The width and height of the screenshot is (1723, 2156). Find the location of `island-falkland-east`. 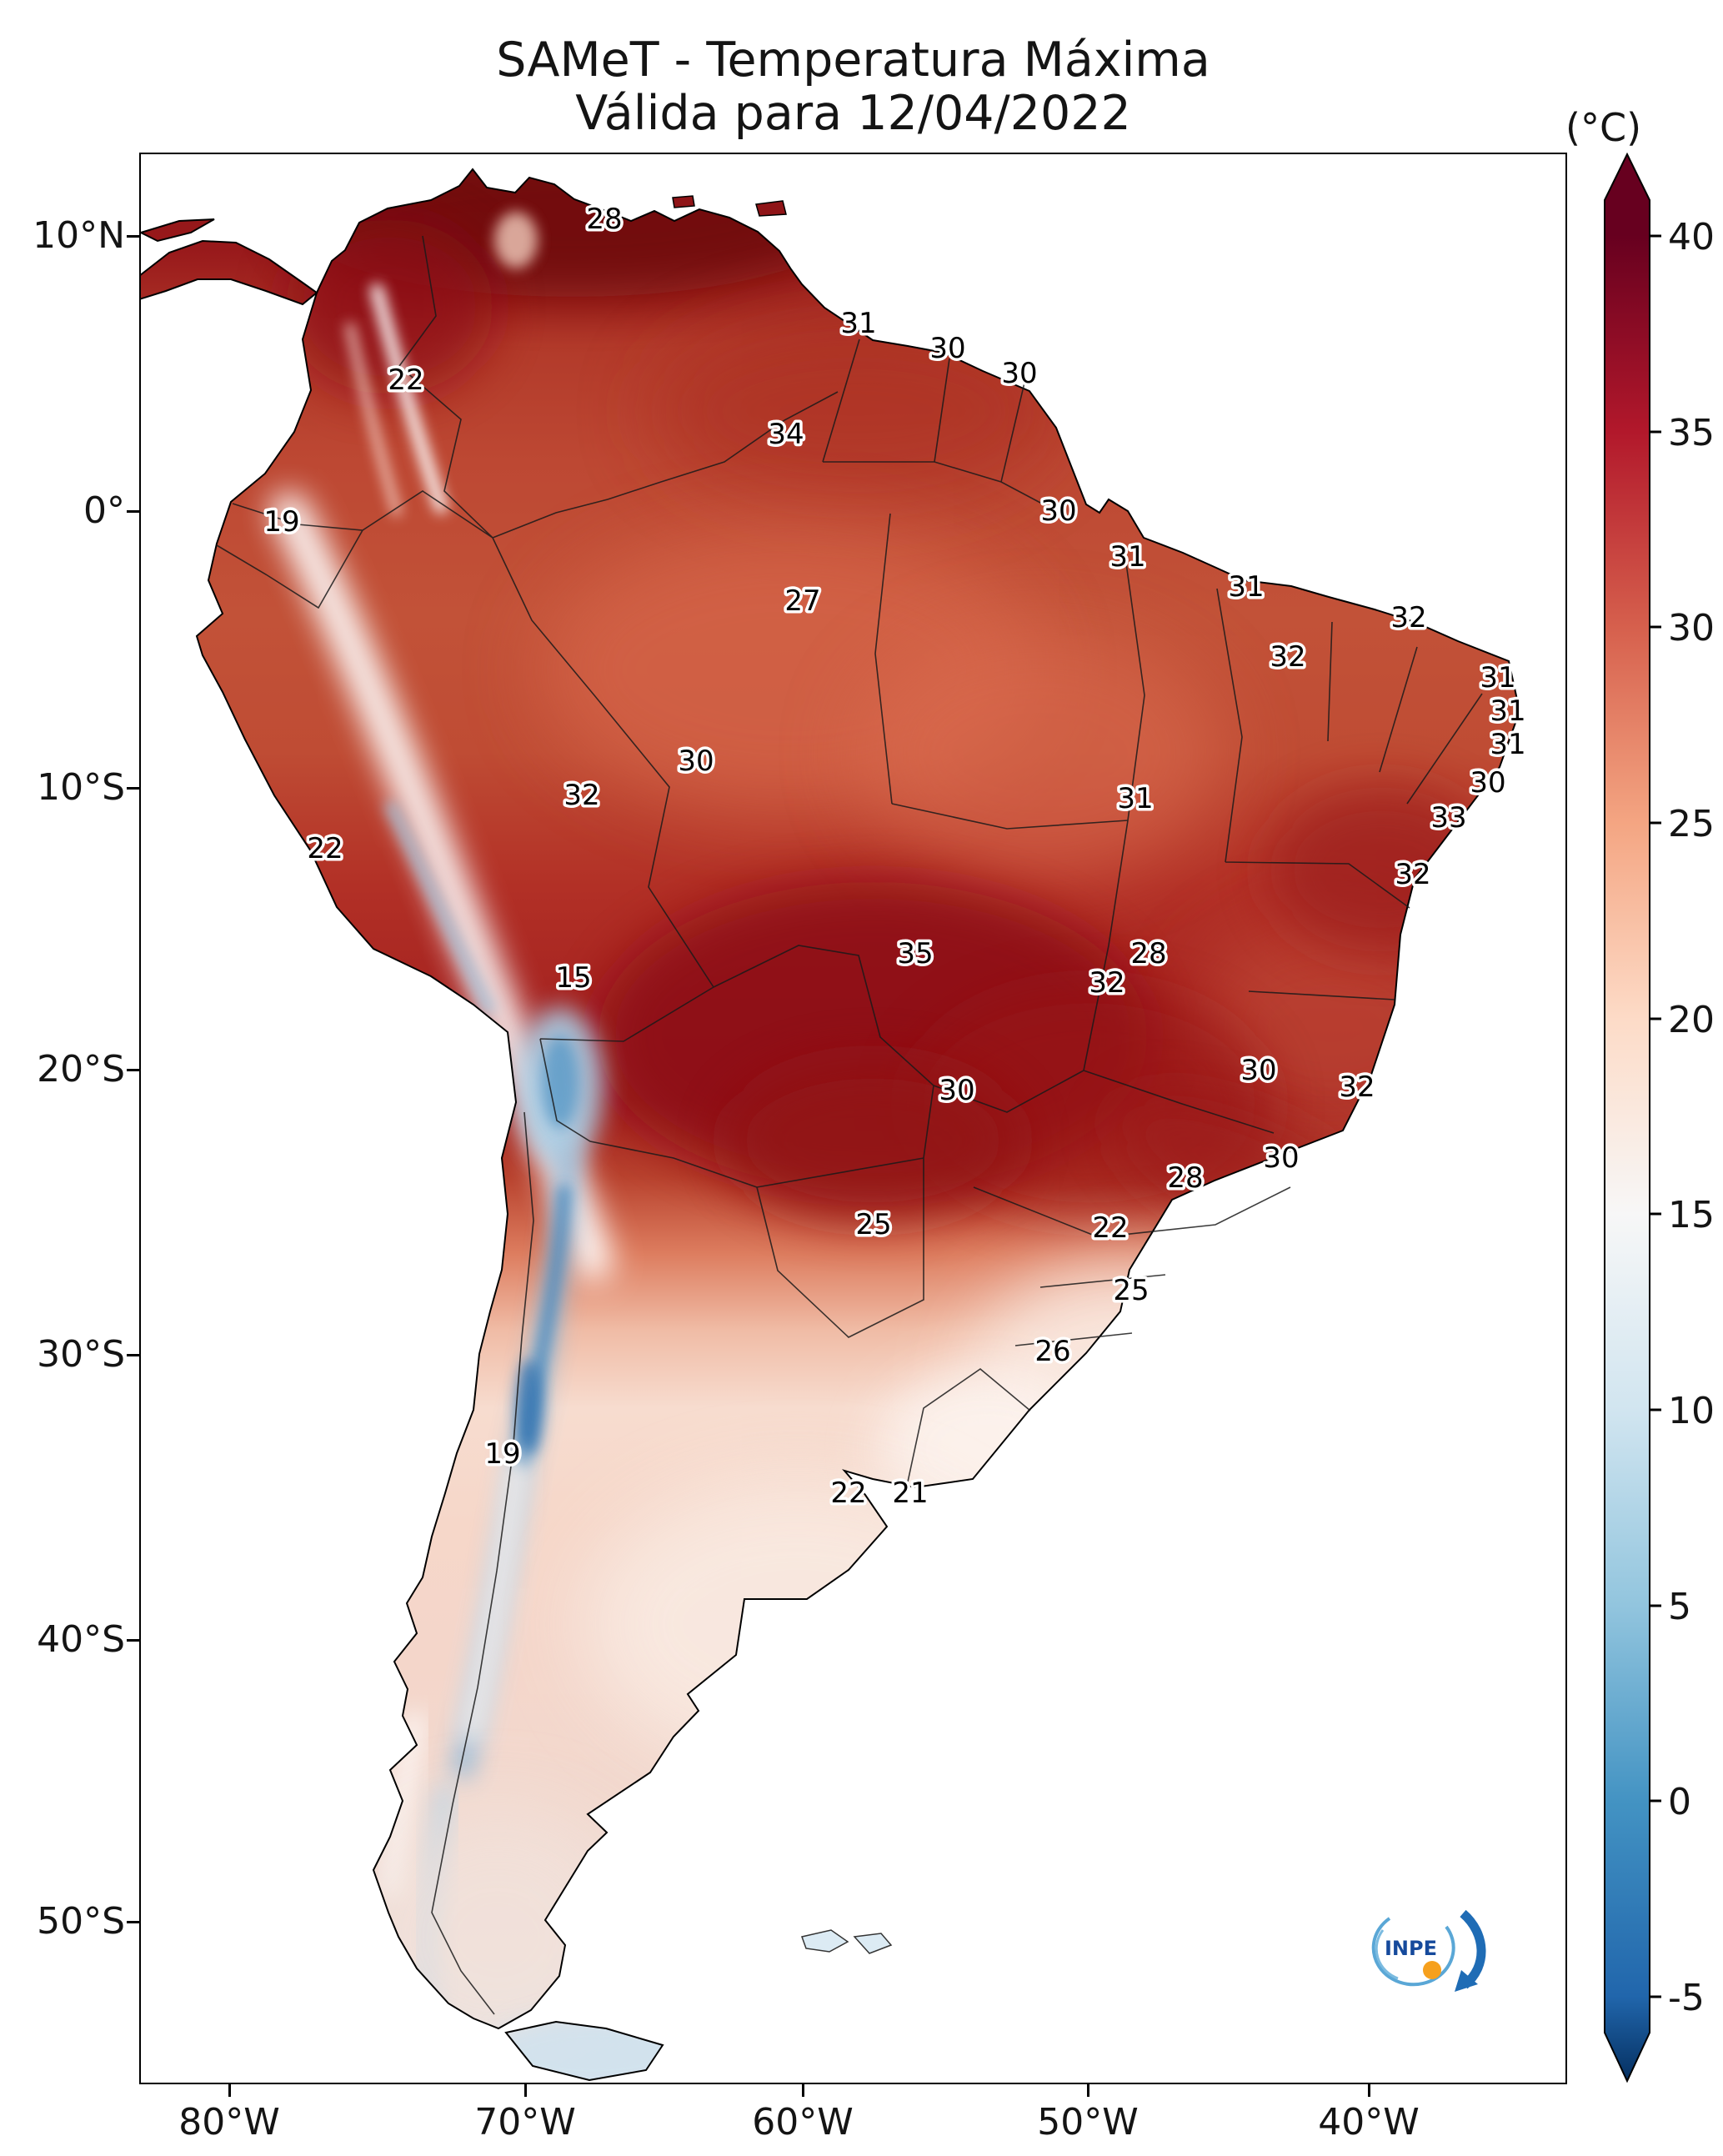

island-falkland-east is located at coordinates (873, 1943).